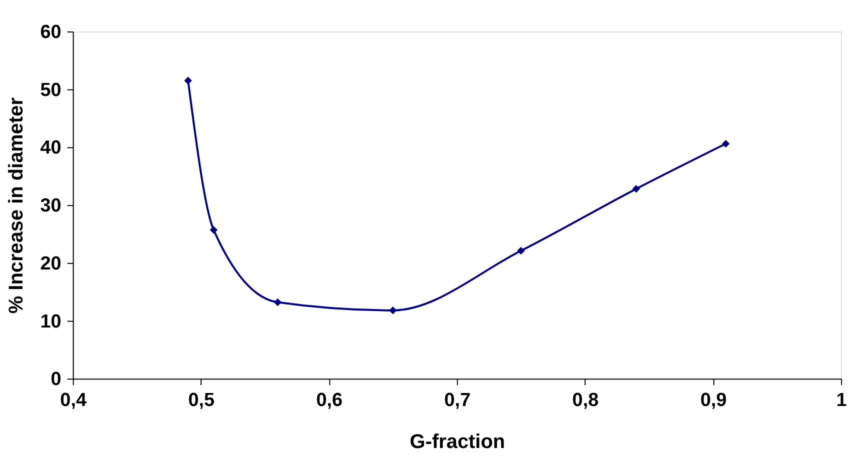 The image size is (855, 475). I want to click on x-tick-label: 0,6, so click(329, 401).